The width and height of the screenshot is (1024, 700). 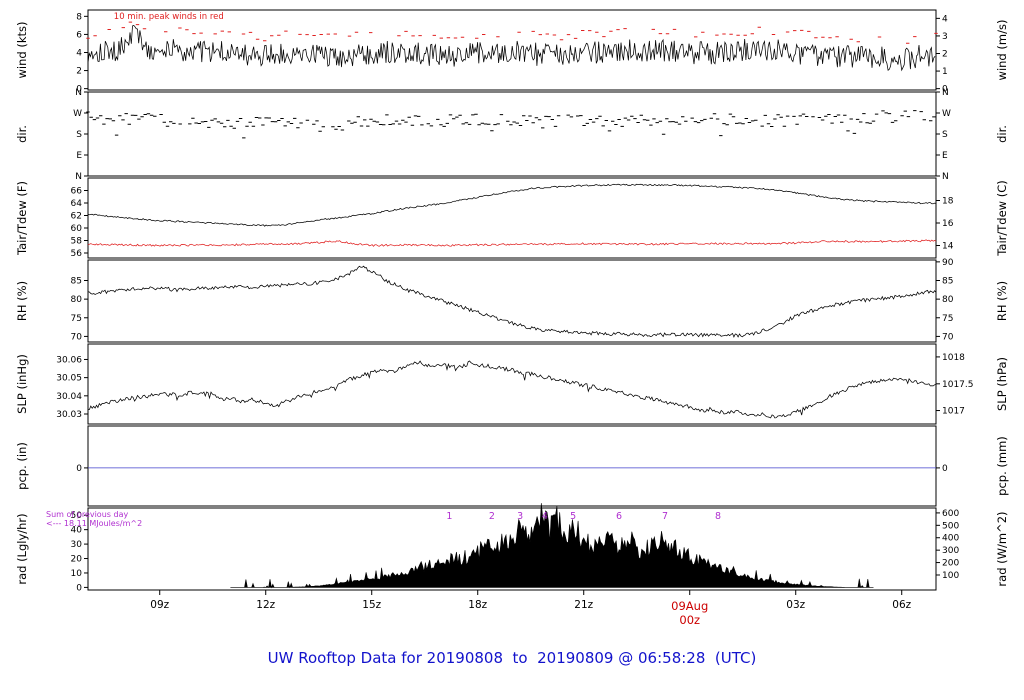 What do you see at coordinates (545, 516) in the screenshot?
I see `rad-mj-mark: 4` at bounding box center [545, 516].